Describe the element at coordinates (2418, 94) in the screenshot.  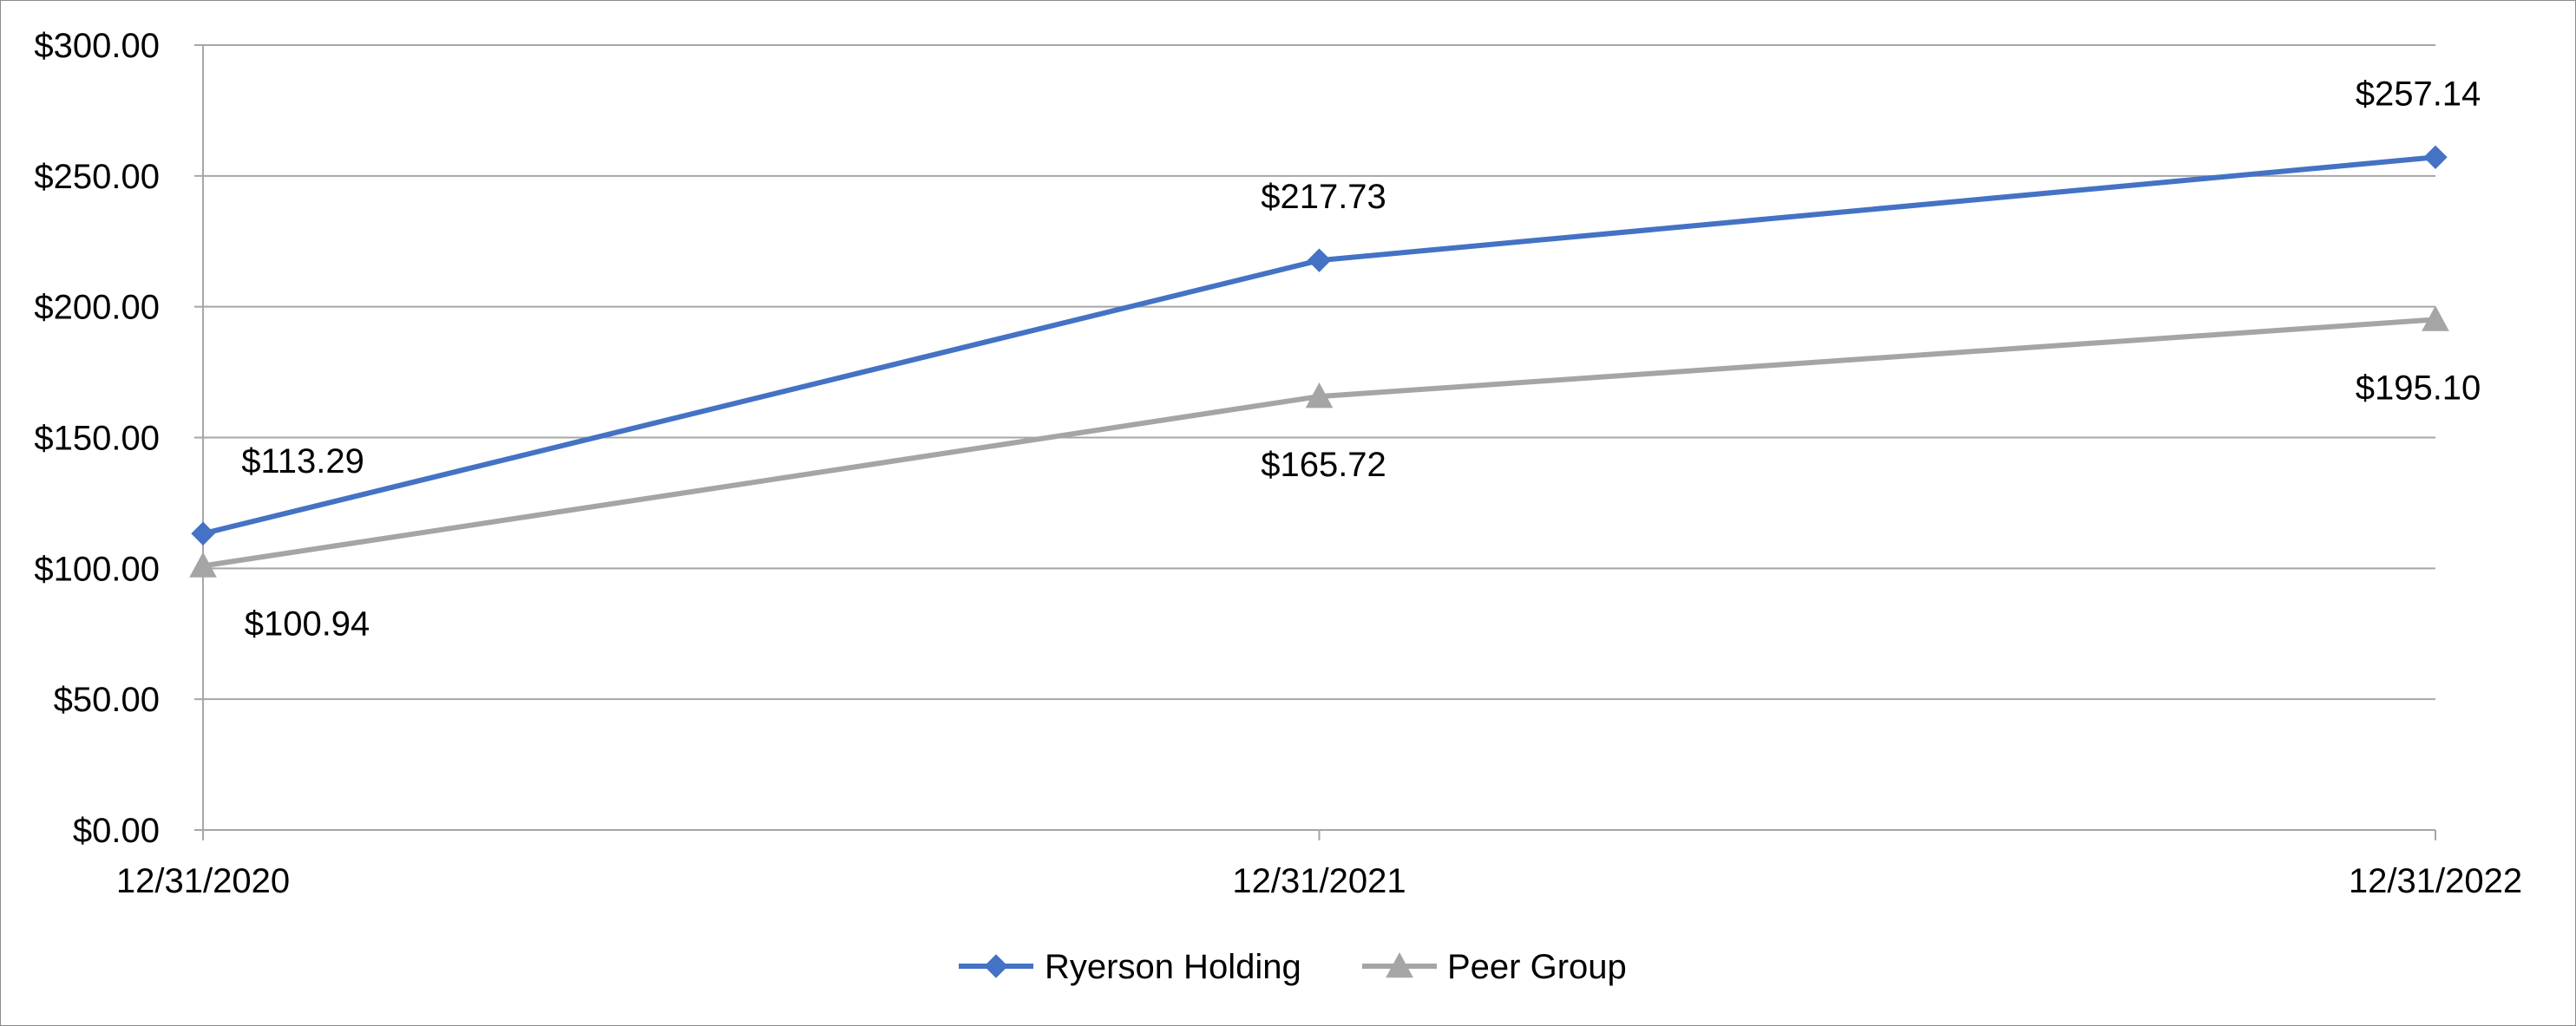
I see `data-label: $257.14` at that location.